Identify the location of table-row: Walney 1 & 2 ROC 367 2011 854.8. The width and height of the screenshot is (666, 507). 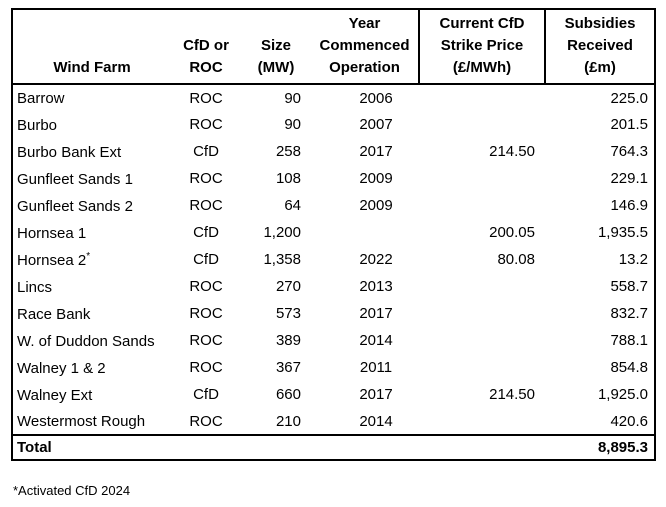
(333, 367).